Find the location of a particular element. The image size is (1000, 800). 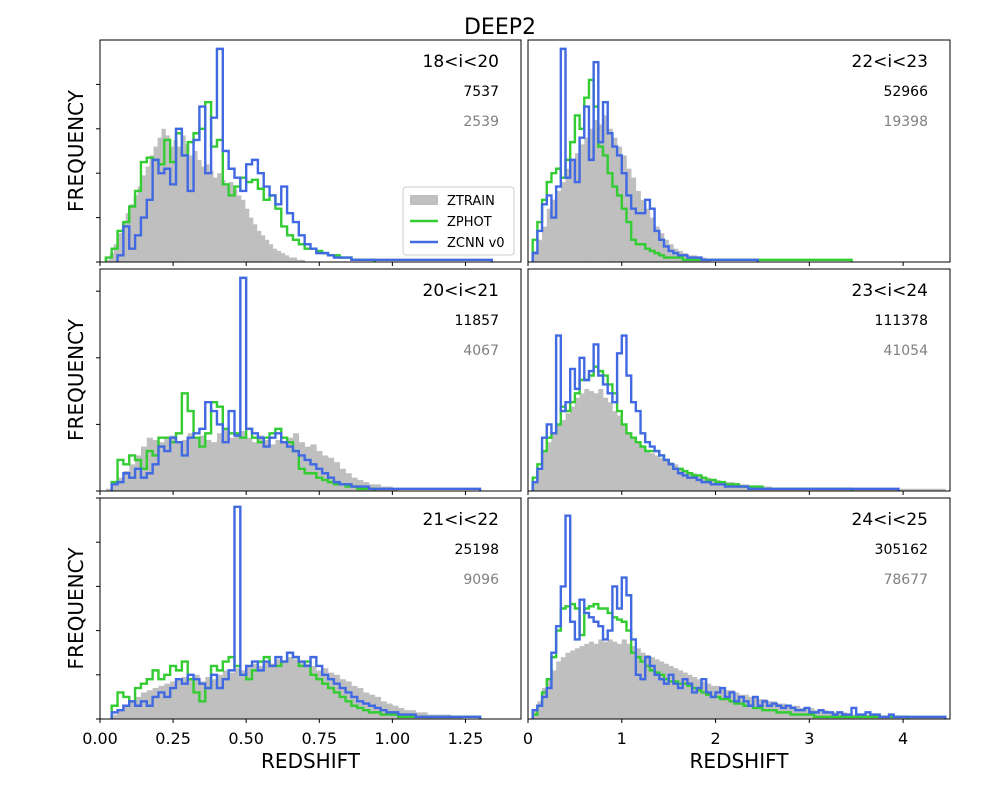

panel-count-black: 52966 is located at coordinates (905, 92).